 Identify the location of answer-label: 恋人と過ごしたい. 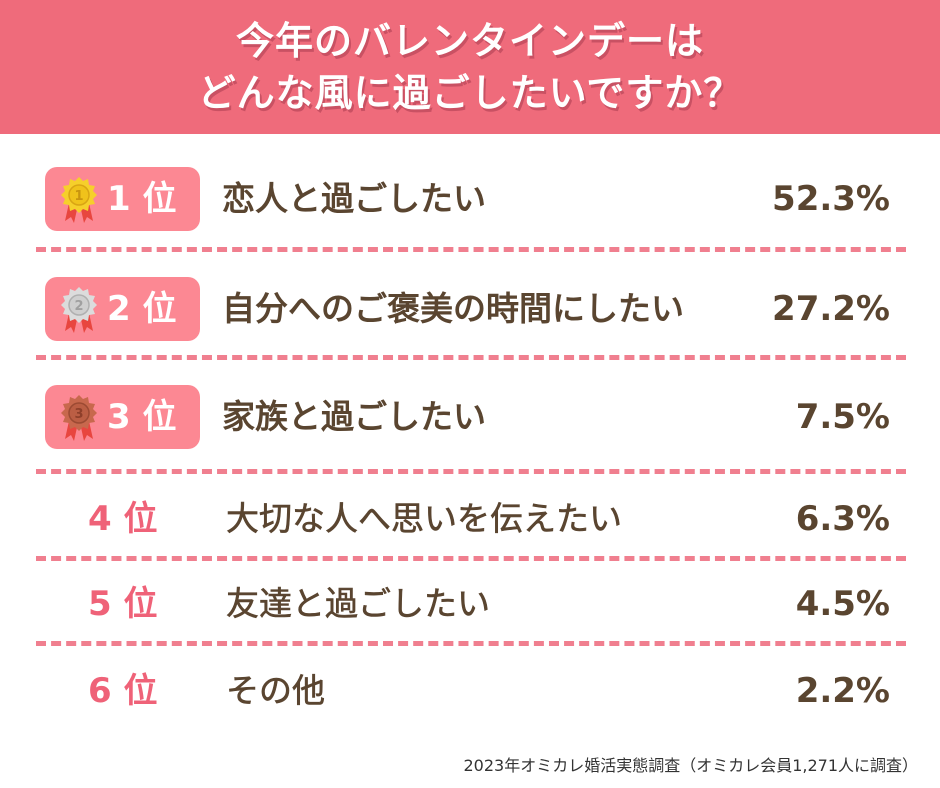
(354, 198).